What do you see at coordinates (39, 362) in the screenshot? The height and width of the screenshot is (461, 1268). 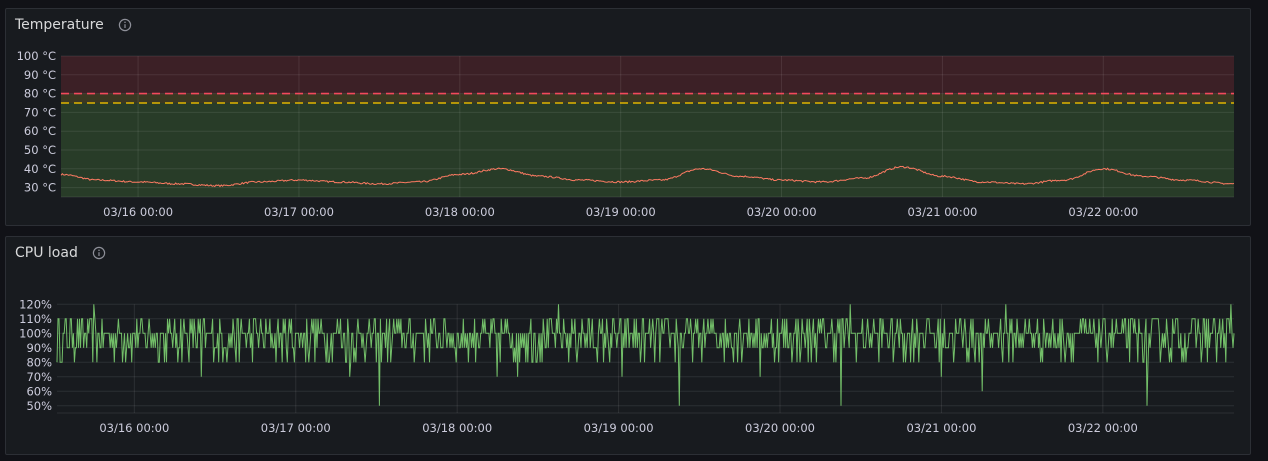 I see `y-tick-label: 80%` at bounding box center [39, 362].